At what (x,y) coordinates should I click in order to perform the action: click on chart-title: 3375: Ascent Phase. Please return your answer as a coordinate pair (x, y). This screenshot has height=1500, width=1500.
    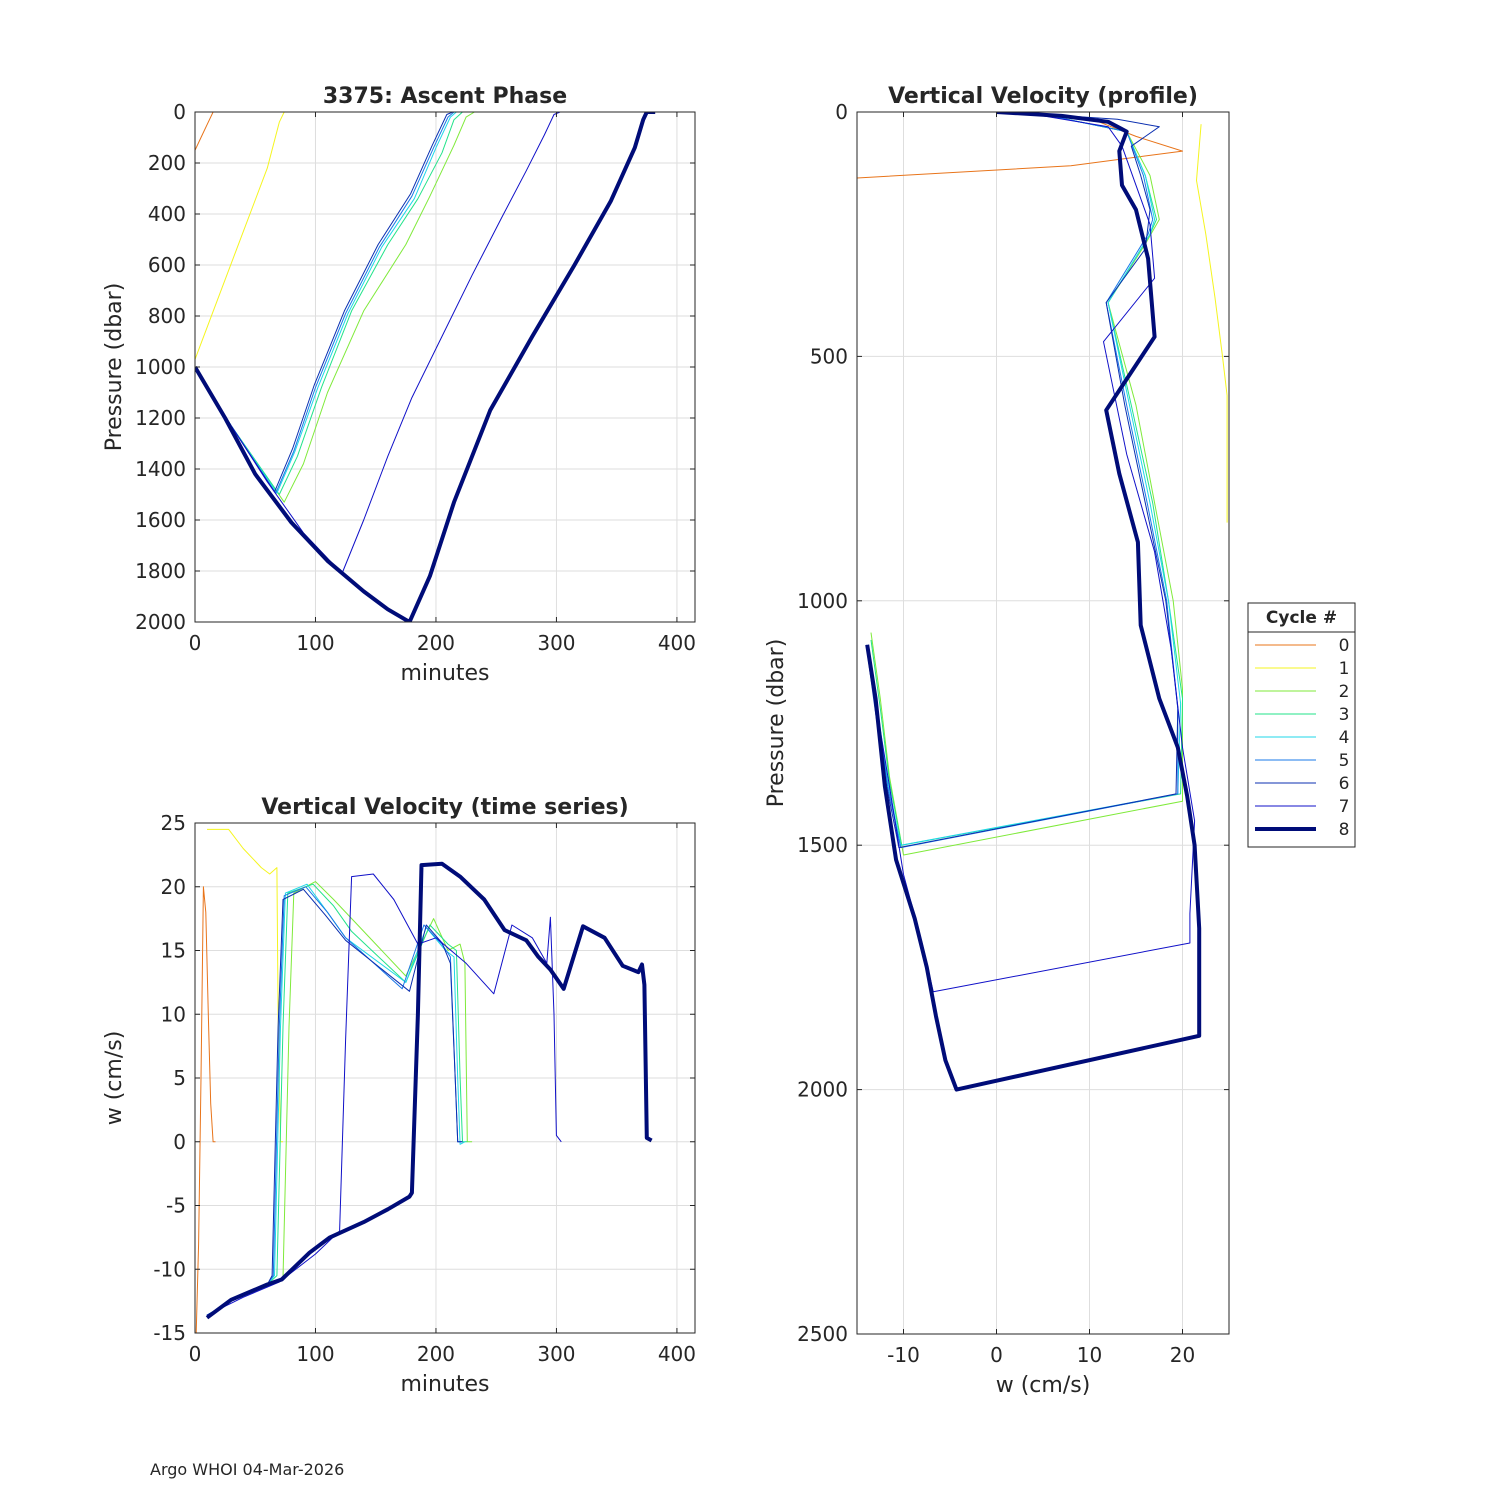
    Looking at the image, I should click on (445, 96).